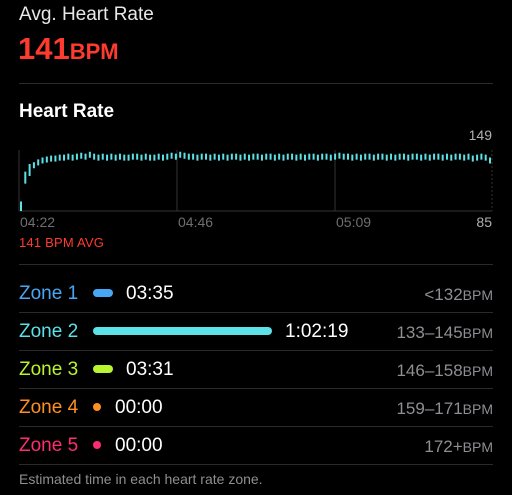 This screenshot has height=495, width=512. What do you see at coordinates (150, 293) in the screenshot?
I see `zone-time: 03:35` at bounding box center [150, 293].